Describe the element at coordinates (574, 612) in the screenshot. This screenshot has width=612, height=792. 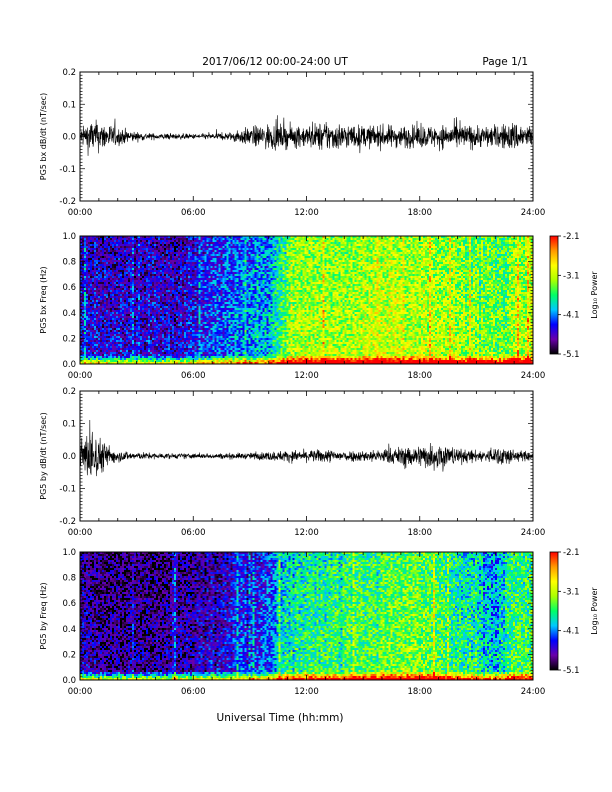
I see `colorbar-bottom: -2.1 -3.1 -4.1 -5.1 Log₁₀ Power` at that location.